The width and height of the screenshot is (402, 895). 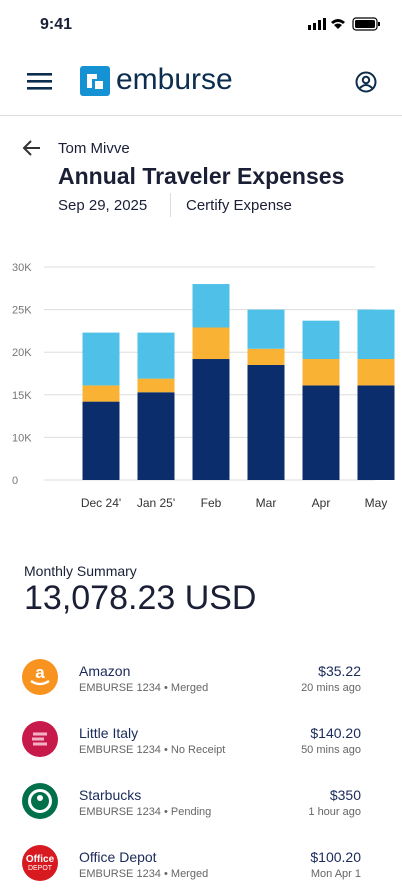 What do you see at coordinates (191, 812) in the screenshot?
I see `status: Pending` at bounding box center [191, 812].